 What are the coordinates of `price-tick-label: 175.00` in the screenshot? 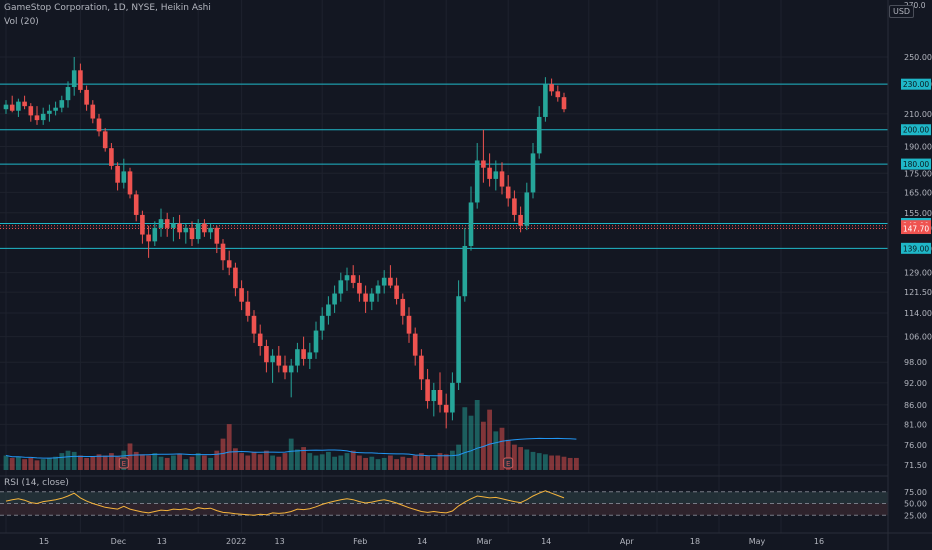 It's located at (918, 173).